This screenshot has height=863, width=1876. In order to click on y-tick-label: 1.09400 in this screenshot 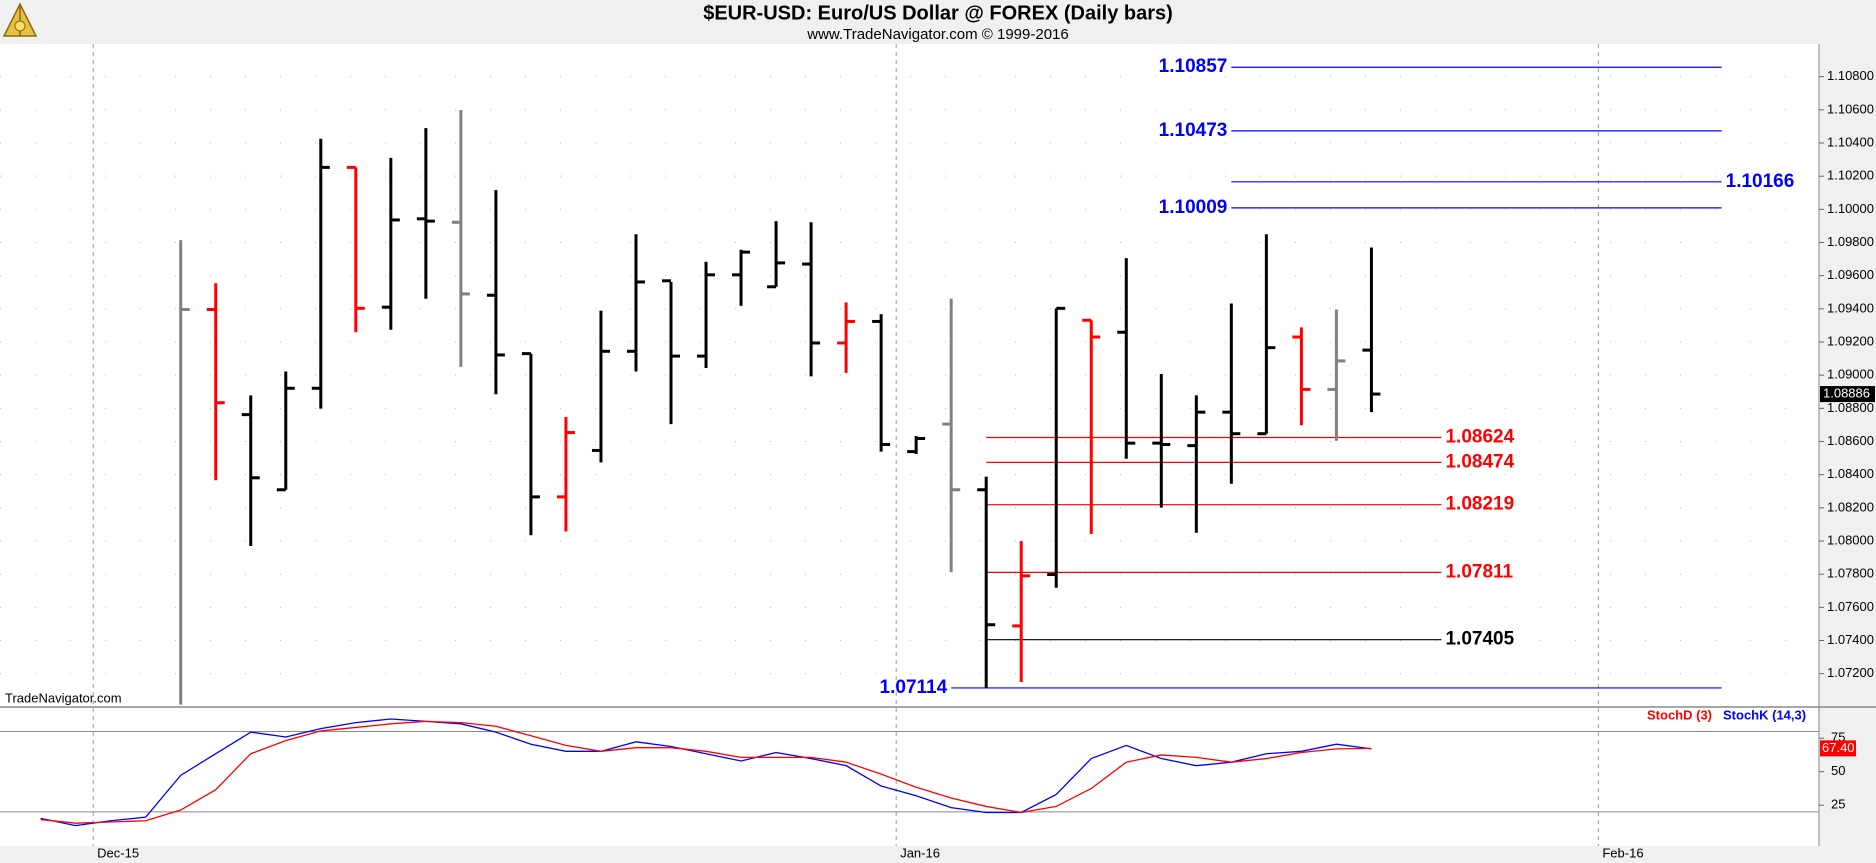, I will do `click(1850, 307)`.